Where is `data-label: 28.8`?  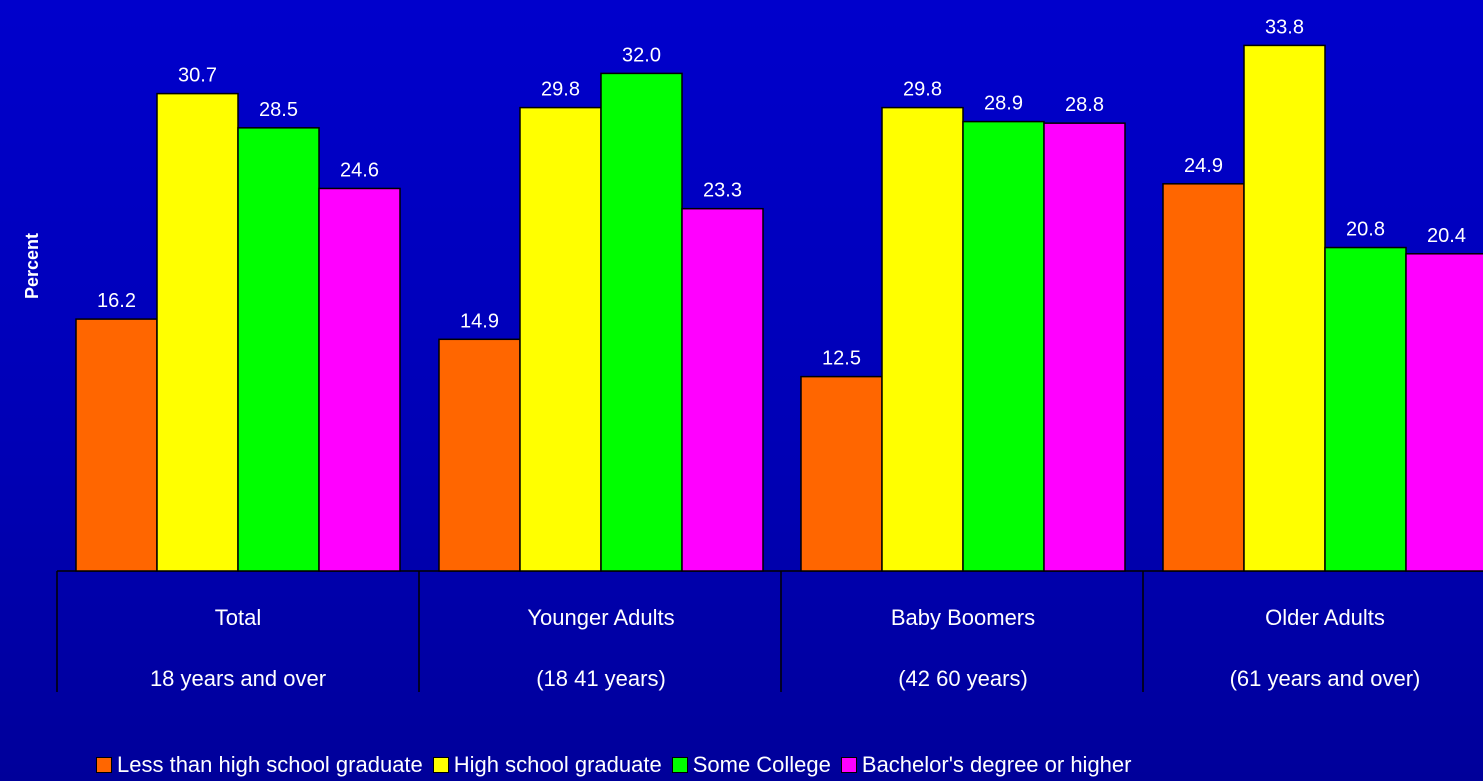
data-label: 28.8 is located at coordinates (1084, 105).